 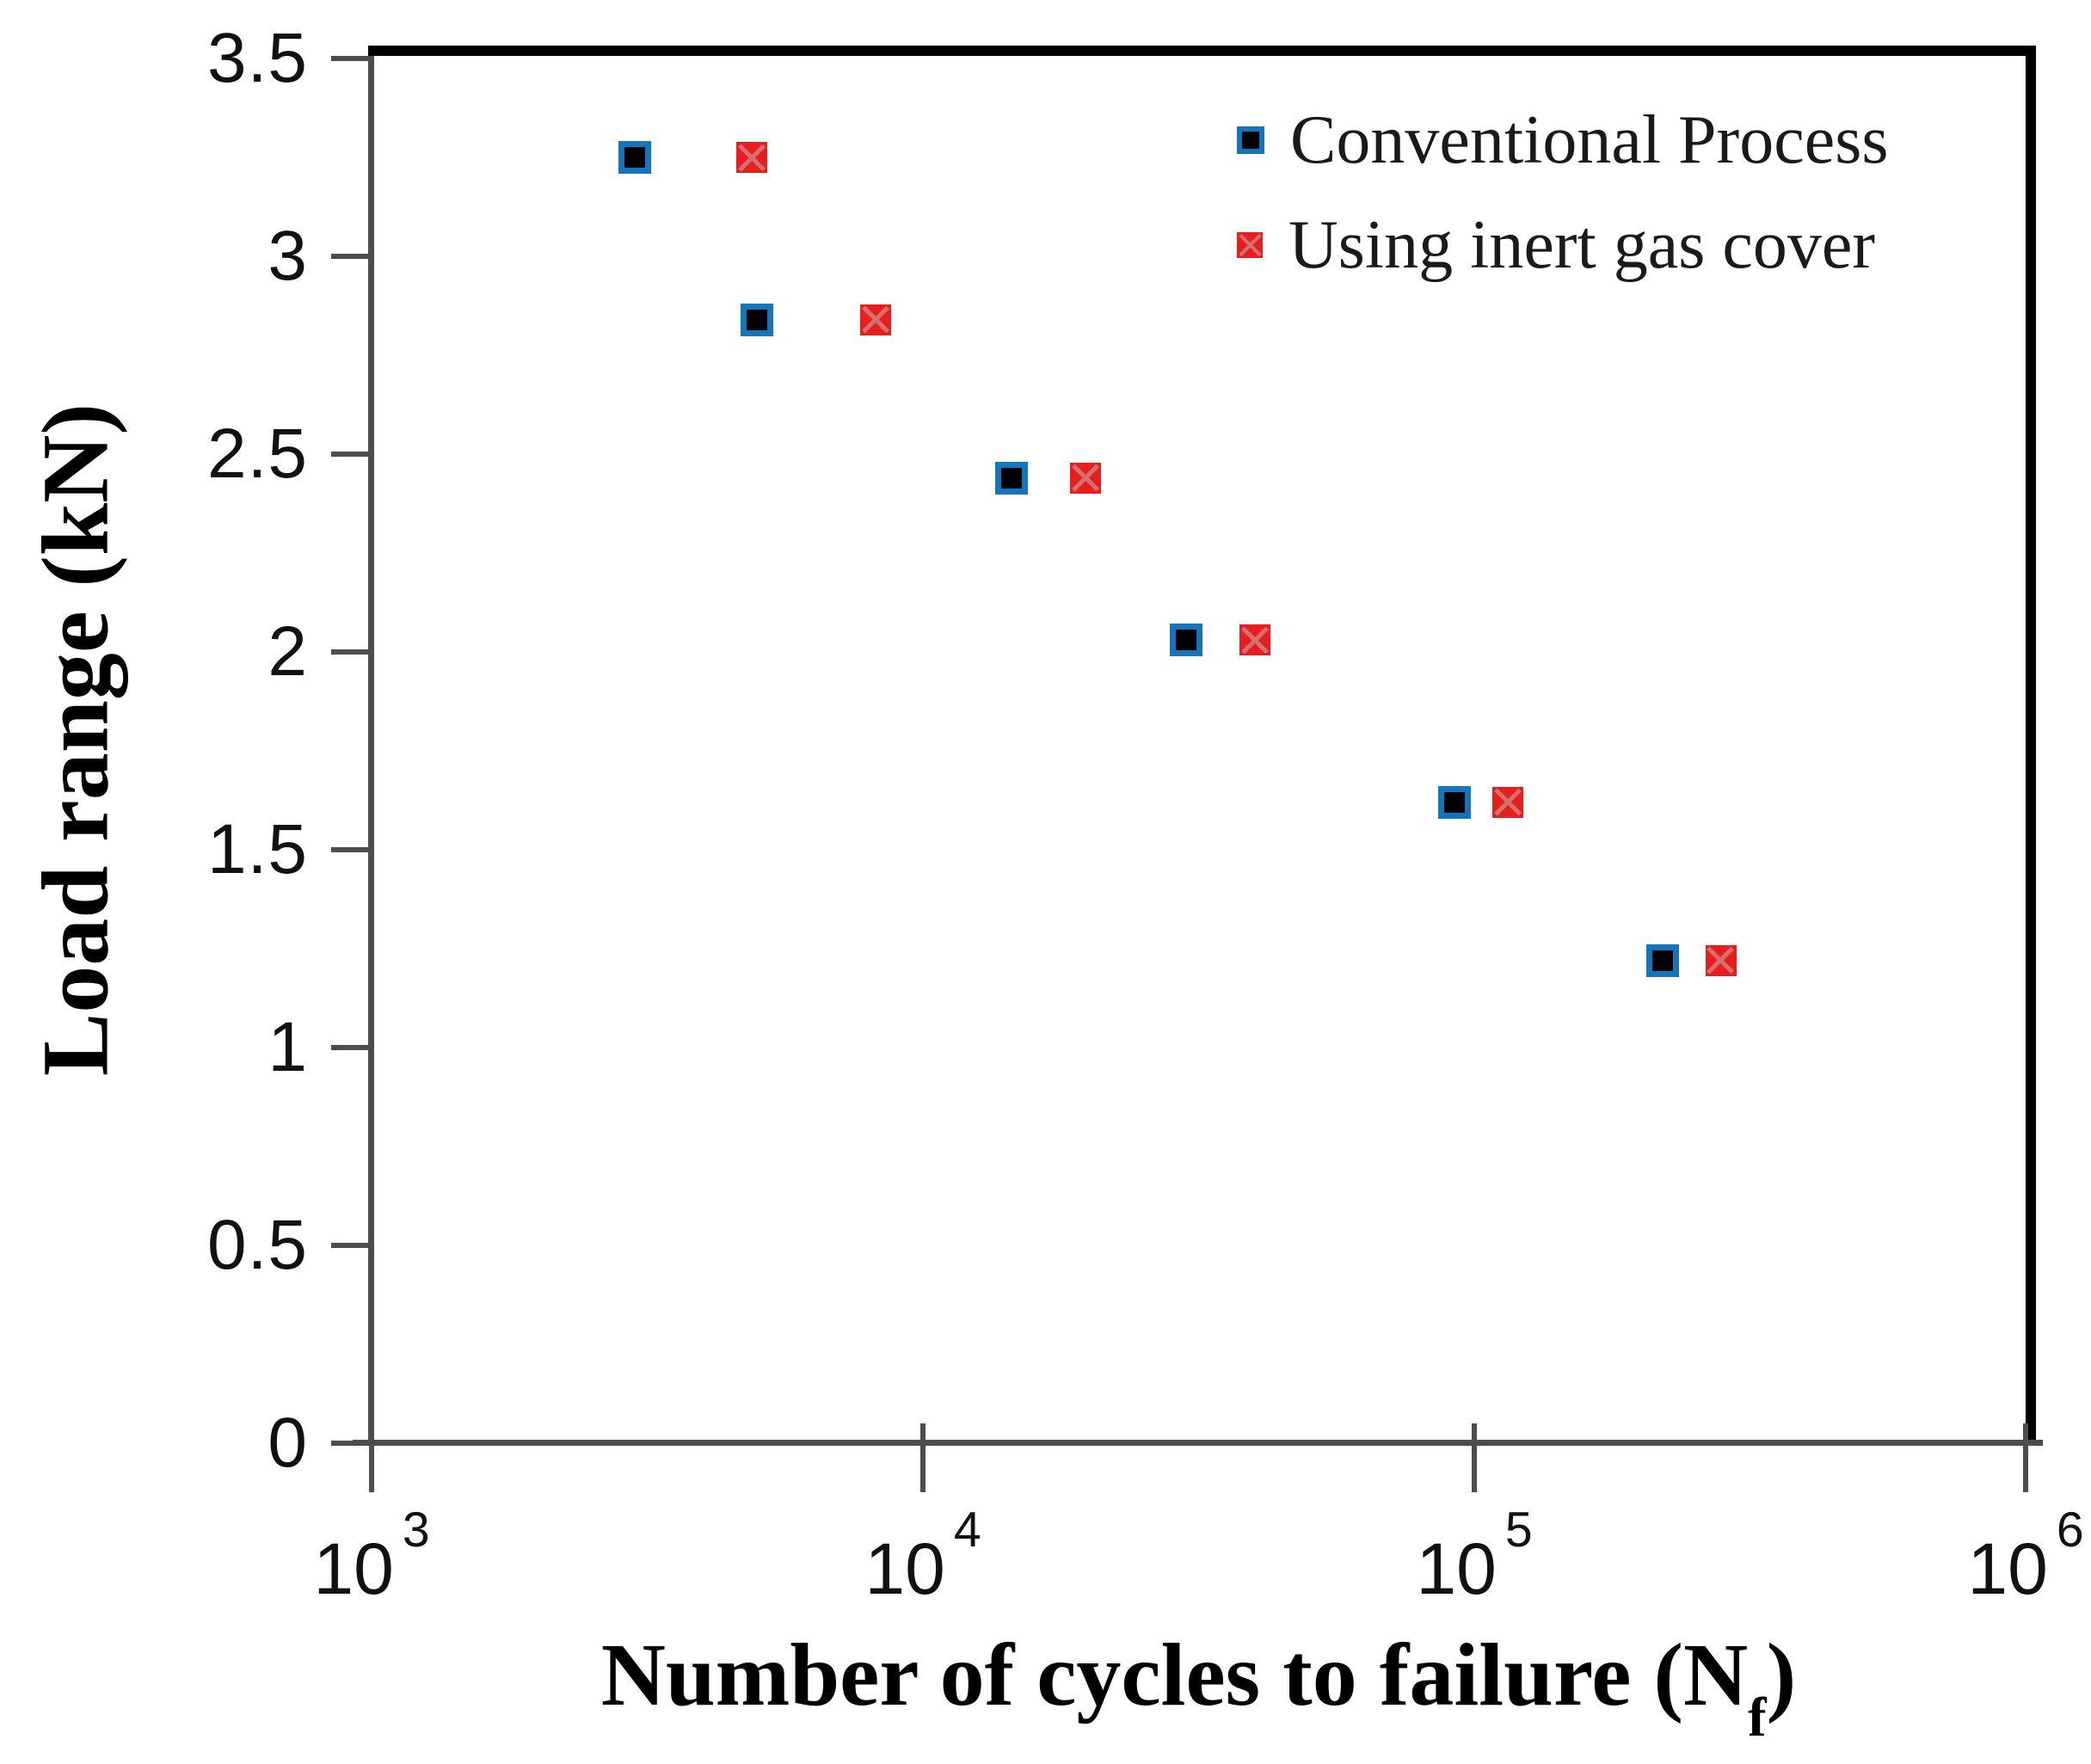 I want to click on x-tick-label: 10 6, so click(x=2025, y=1557).